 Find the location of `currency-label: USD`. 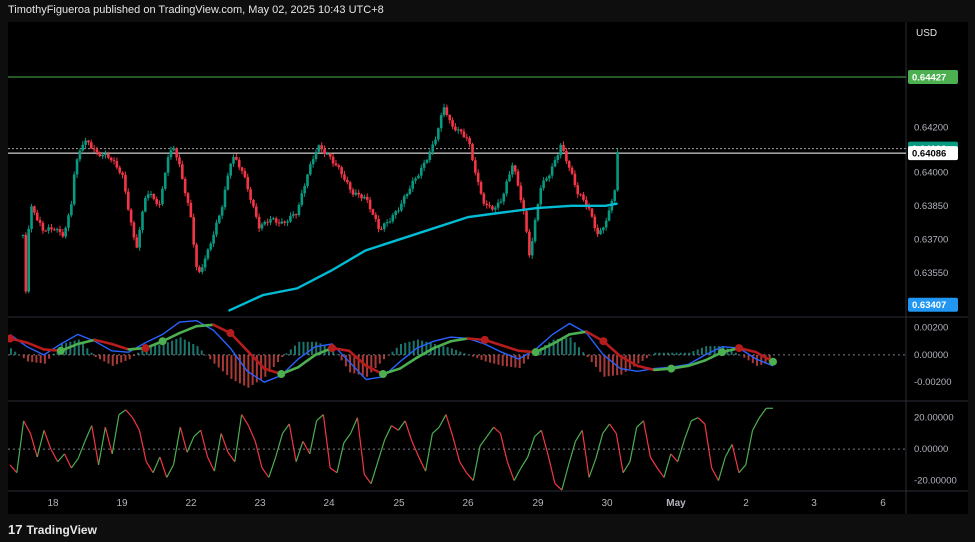

currency-label: USD is located at coordinates (926, 33).